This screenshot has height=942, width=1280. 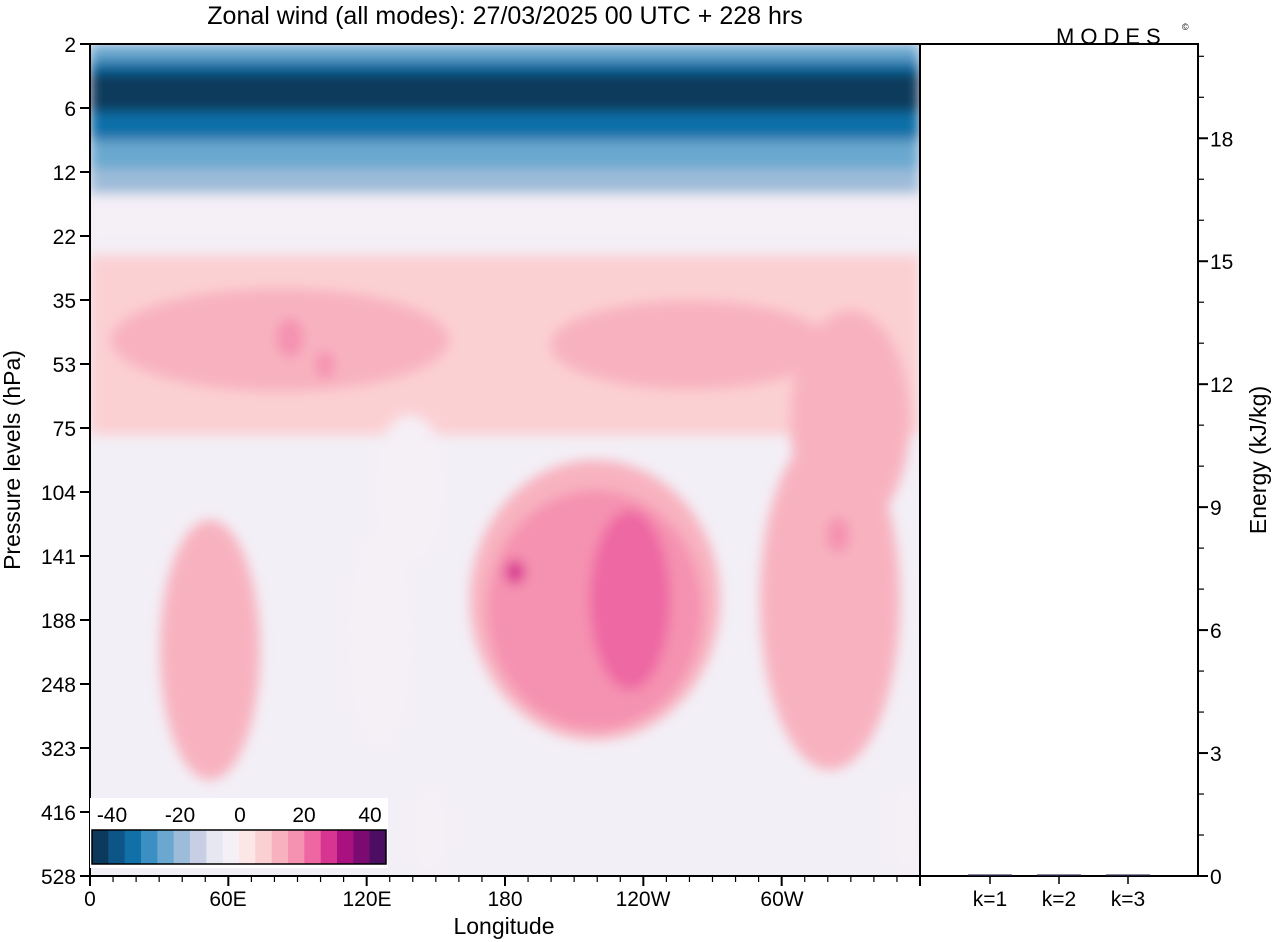 I want to click on brand-mark: ©, so click(x=1185, y=27).